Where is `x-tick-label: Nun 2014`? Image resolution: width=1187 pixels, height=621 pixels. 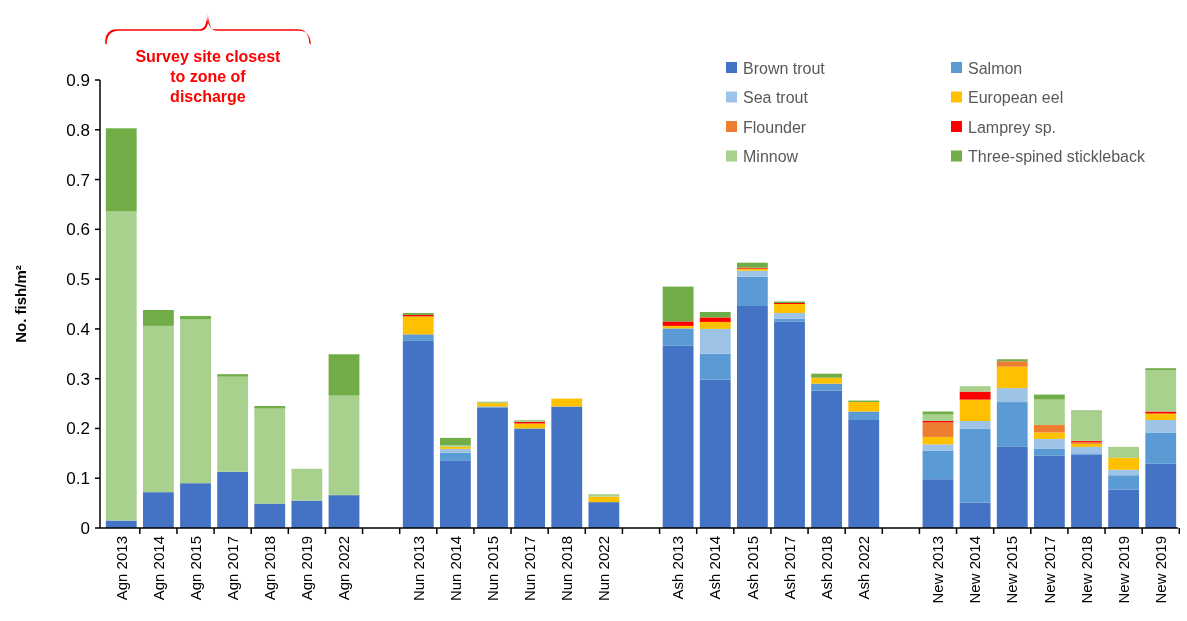 x-tick-label: Nun 2014 is located at coordinates (455, 569).